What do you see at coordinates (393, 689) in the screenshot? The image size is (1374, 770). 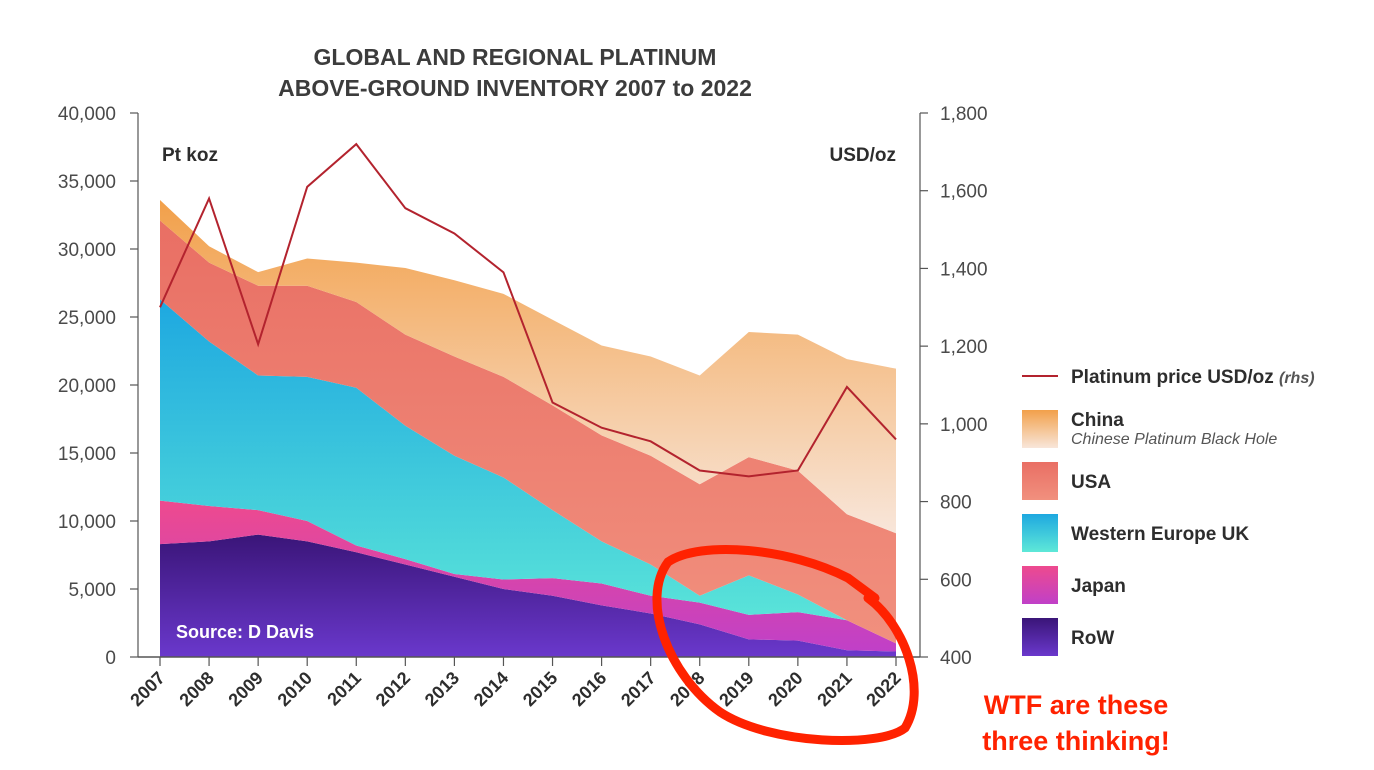 I see `x-tick-label: 2012` at bounding box center [393, 689].